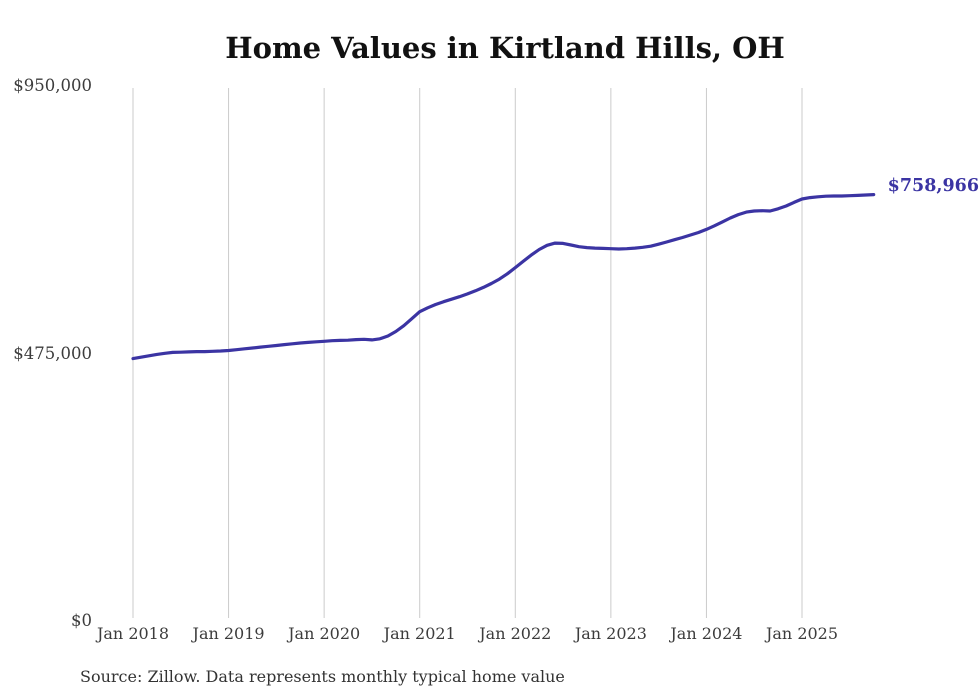 The height and width of the screenshot is (699, 980). Describe the element at coordinates (505, 48) in the screenshot. I see `chart-title: Home Values in Kirtland Hills, OH` at that location.